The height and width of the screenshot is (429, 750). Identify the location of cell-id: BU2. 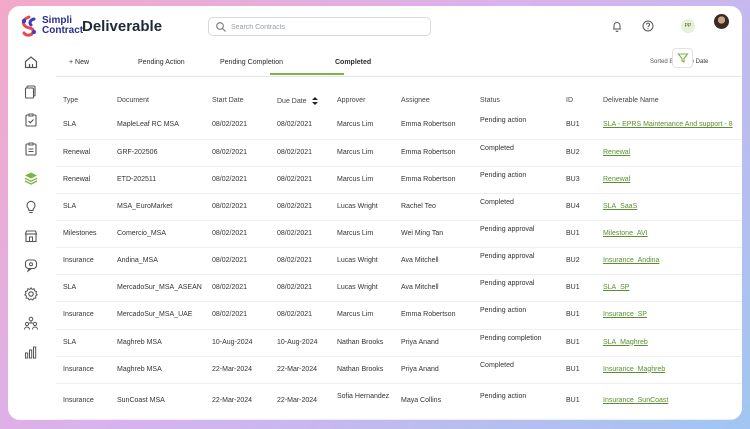
(573, 260).